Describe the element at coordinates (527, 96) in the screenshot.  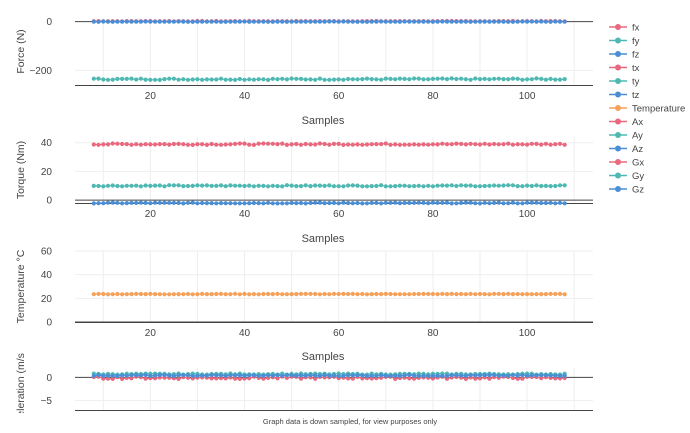
I see `x-tick-label: 100` at that location.